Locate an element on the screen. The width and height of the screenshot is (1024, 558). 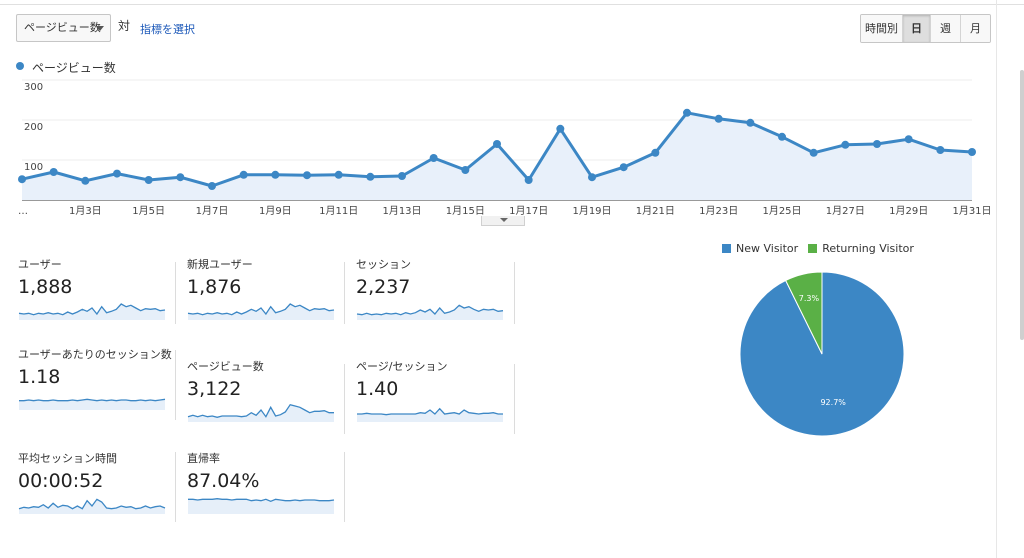
metric-value: 87.04% is located at coordinates (223, 481).